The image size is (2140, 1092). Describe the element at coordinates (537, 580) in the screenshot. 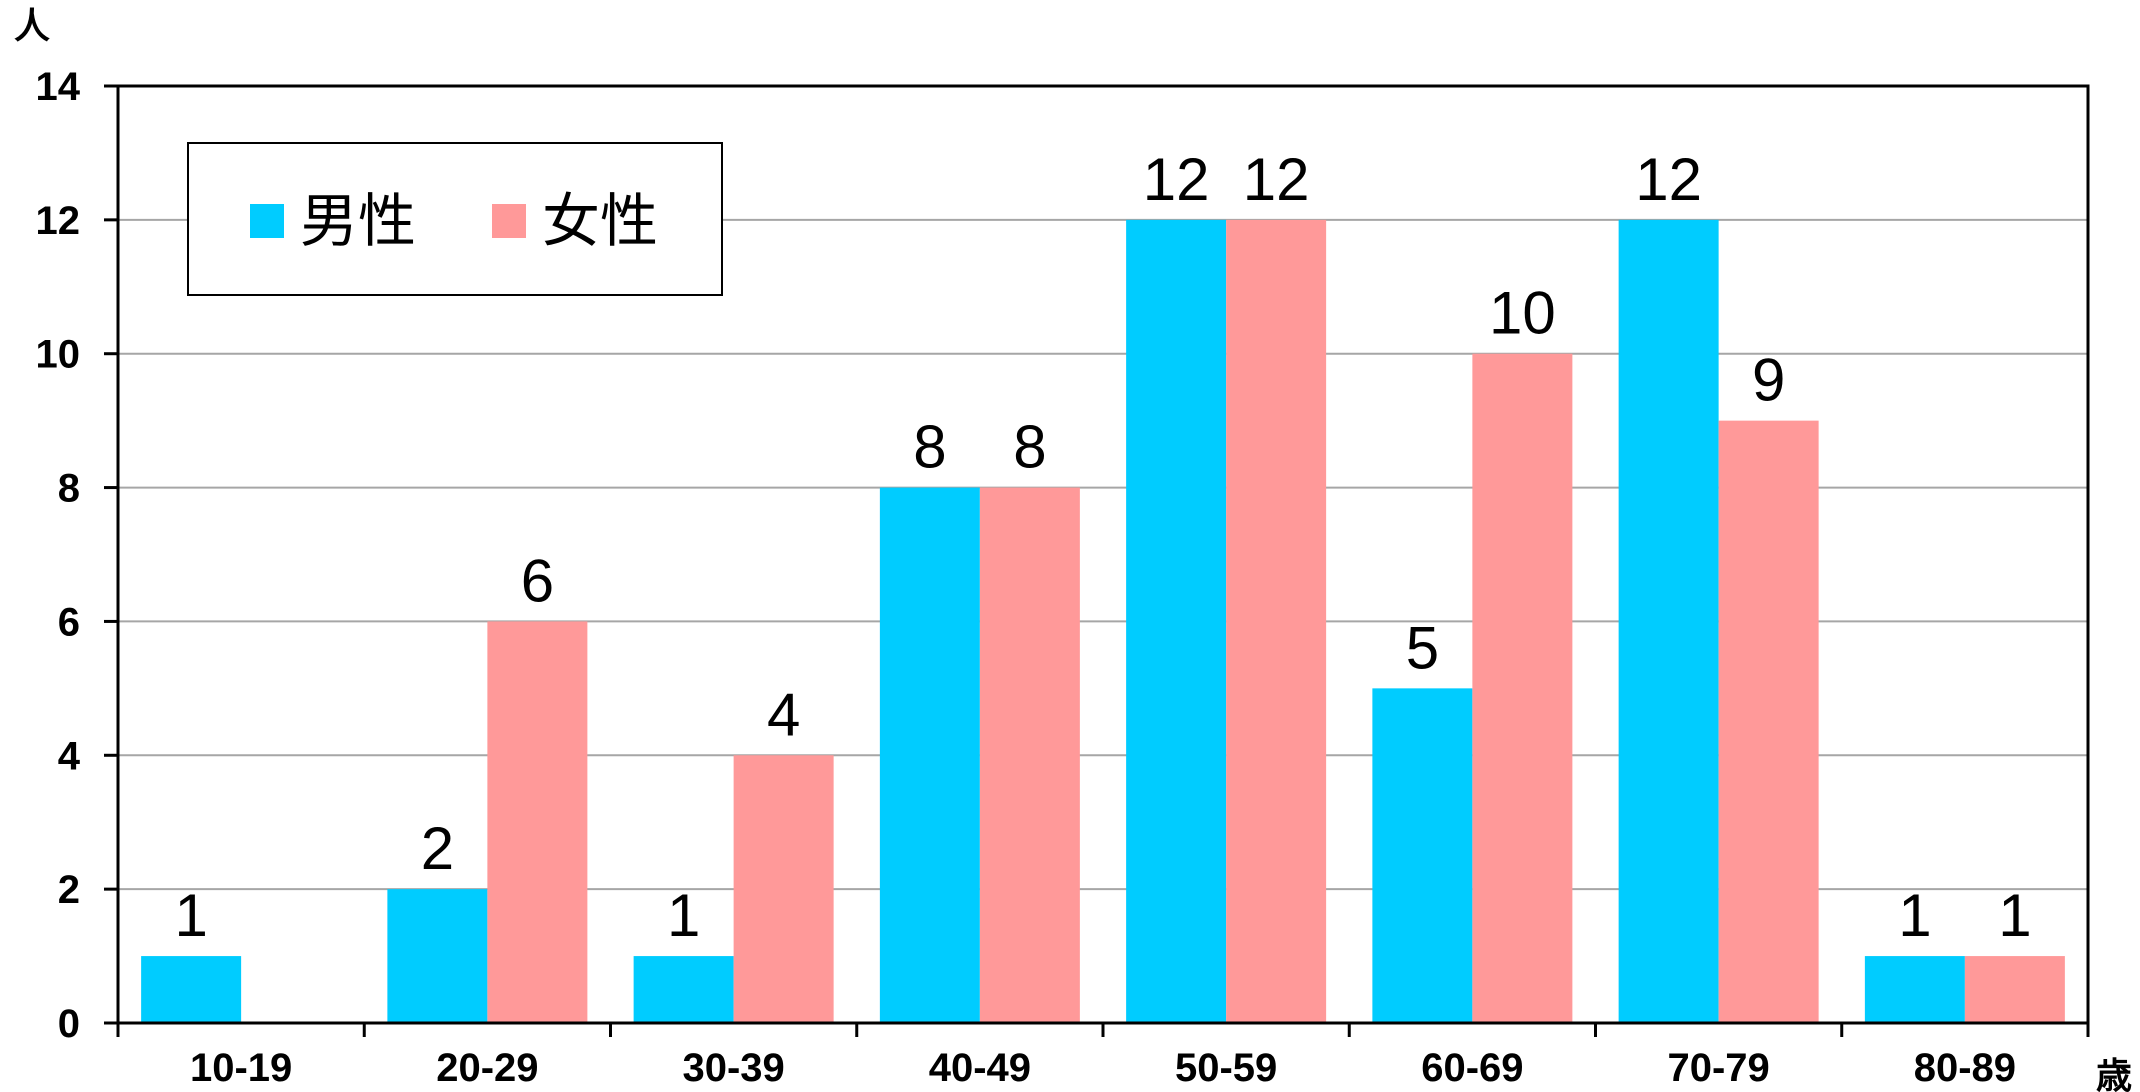

I see `data-label-female: 6` at that location.